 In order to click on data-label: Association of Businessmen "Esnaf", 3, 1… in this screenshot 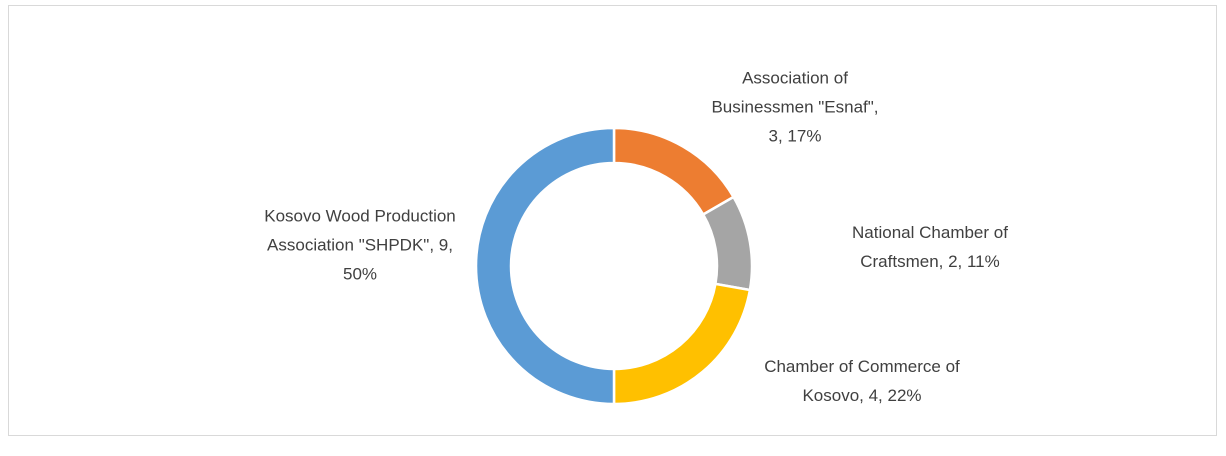, I will do `click(795, 107)`.